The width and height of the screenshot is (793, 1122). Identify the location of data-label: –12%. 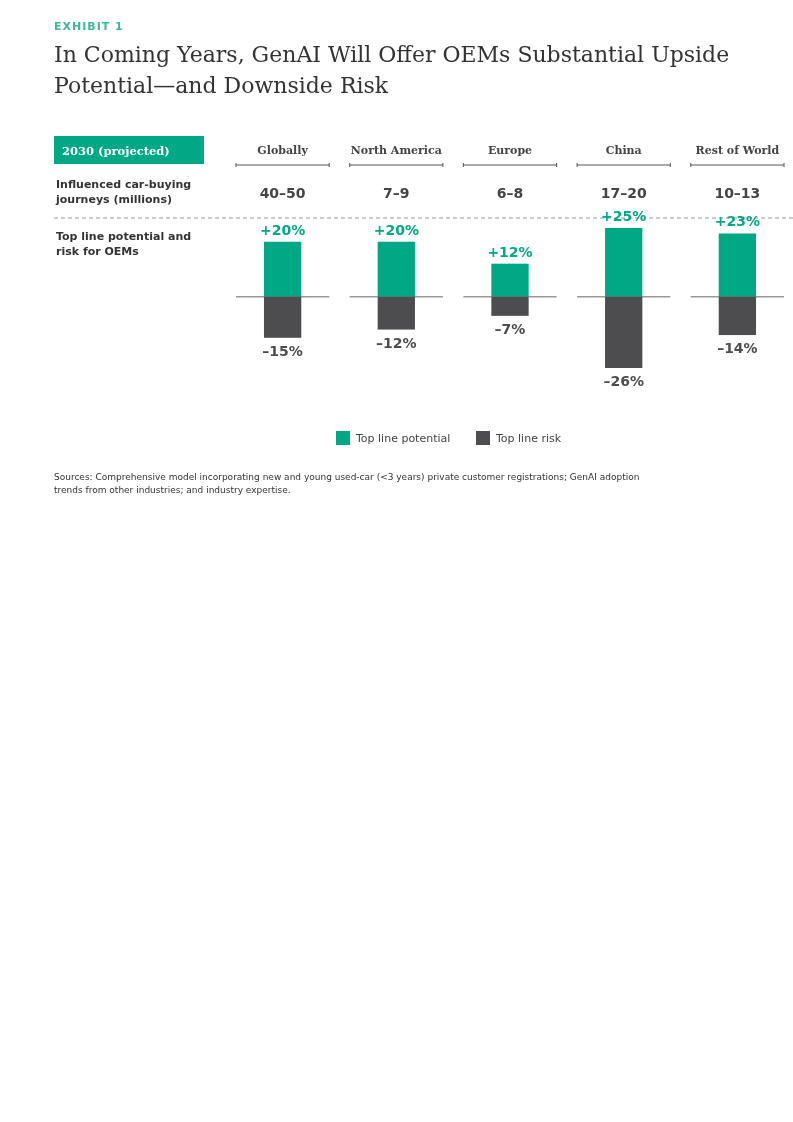
(396, 342).